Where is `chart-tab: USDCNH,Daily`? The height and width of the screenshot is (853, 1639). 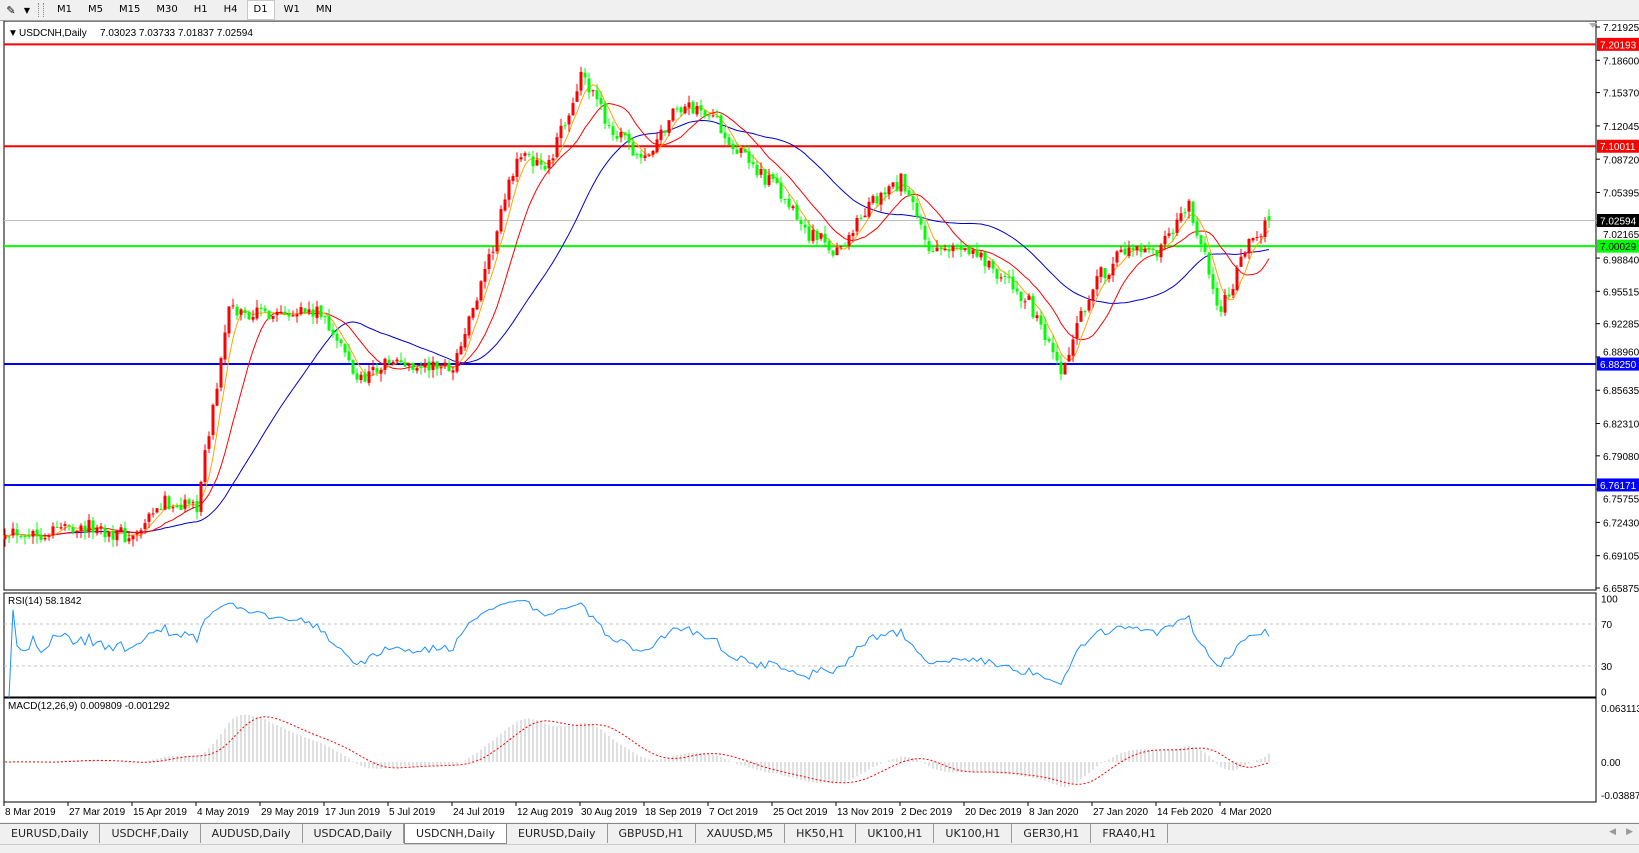
chart-tab: USDCNH,Daily is located at coordinates (456, 834).